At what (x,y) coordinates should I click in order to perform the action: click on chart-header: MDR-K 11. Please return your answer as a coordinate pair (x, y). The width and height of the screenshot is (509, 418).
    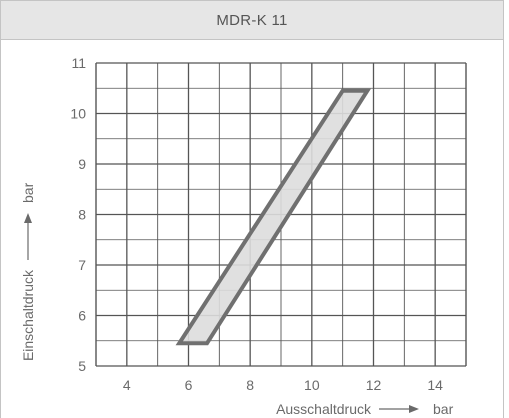
    Looking at the image, I should click on (252, 20).